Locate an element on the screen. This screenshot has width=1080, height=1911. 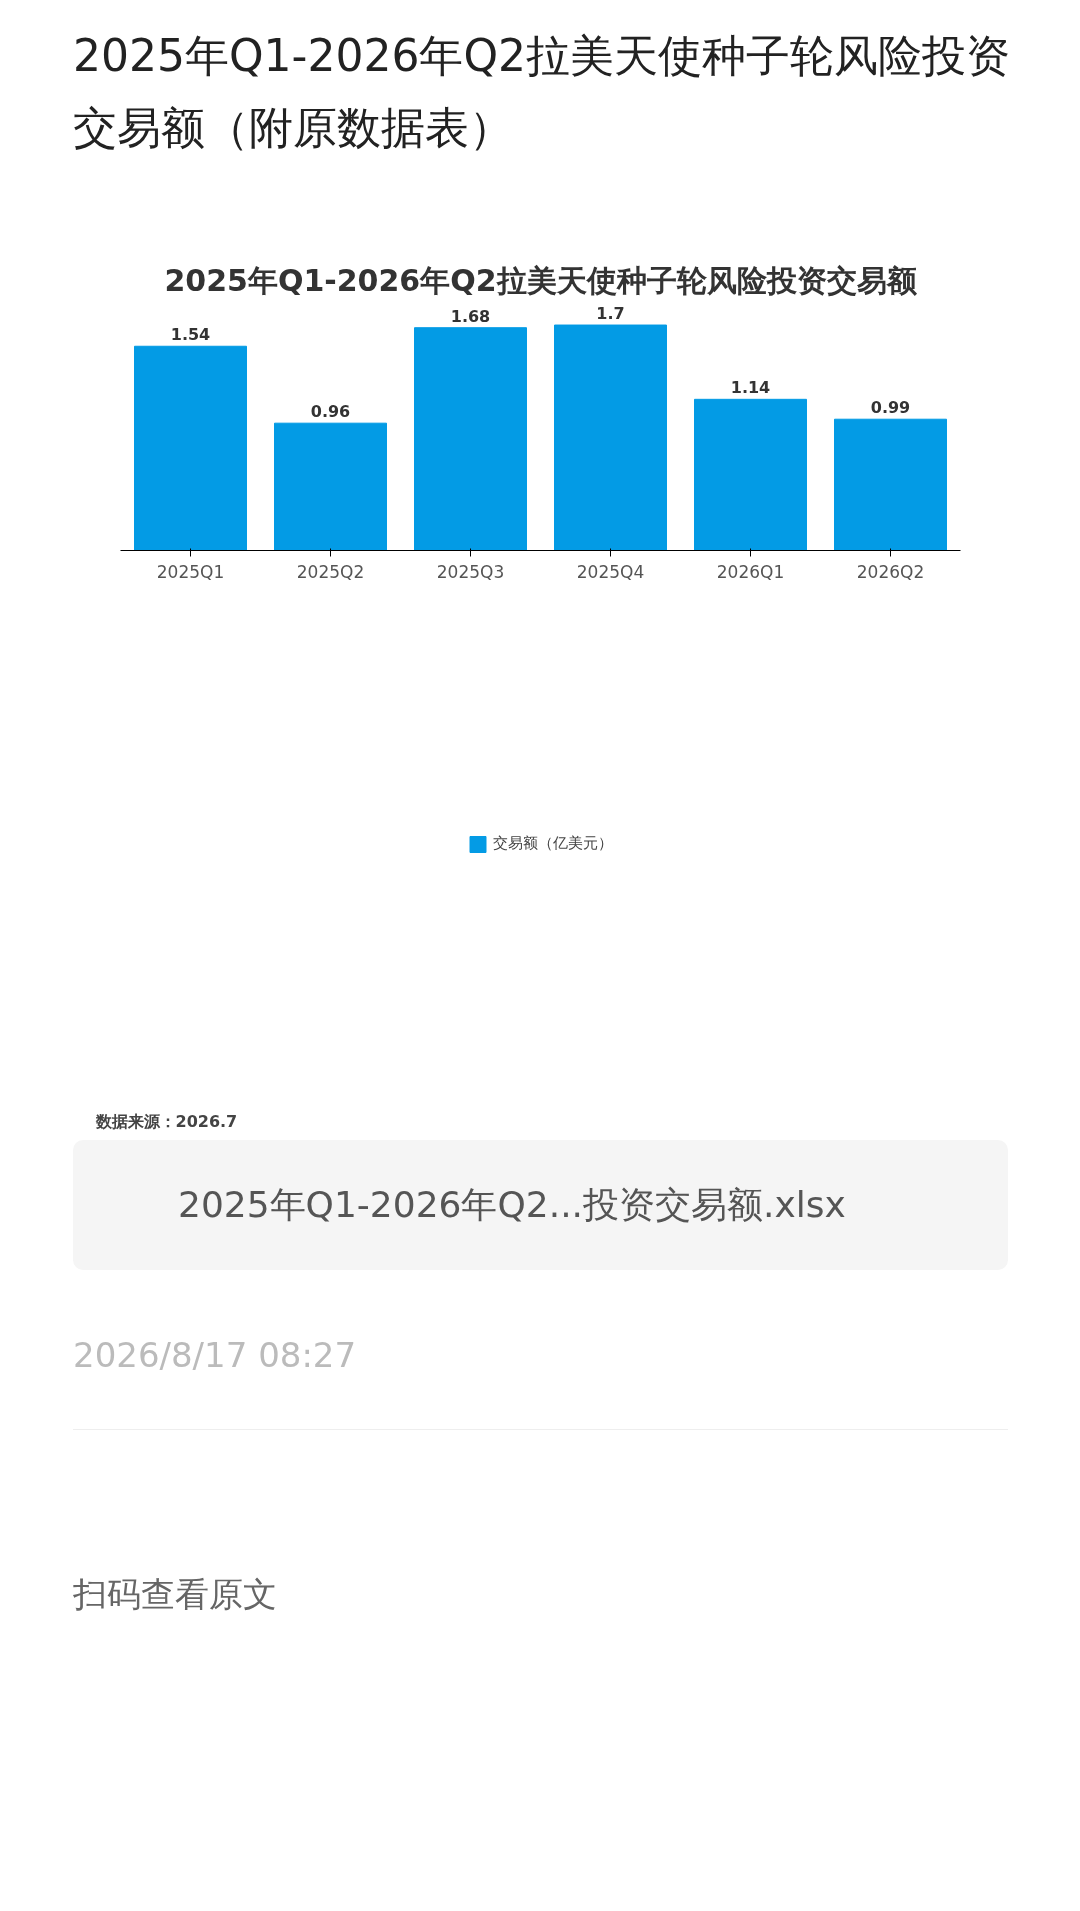
chart-subtitle: 2025年Q1-2026年Q2拉美天使种子轮风险投资交易额 is located at coordinates (540, 280).